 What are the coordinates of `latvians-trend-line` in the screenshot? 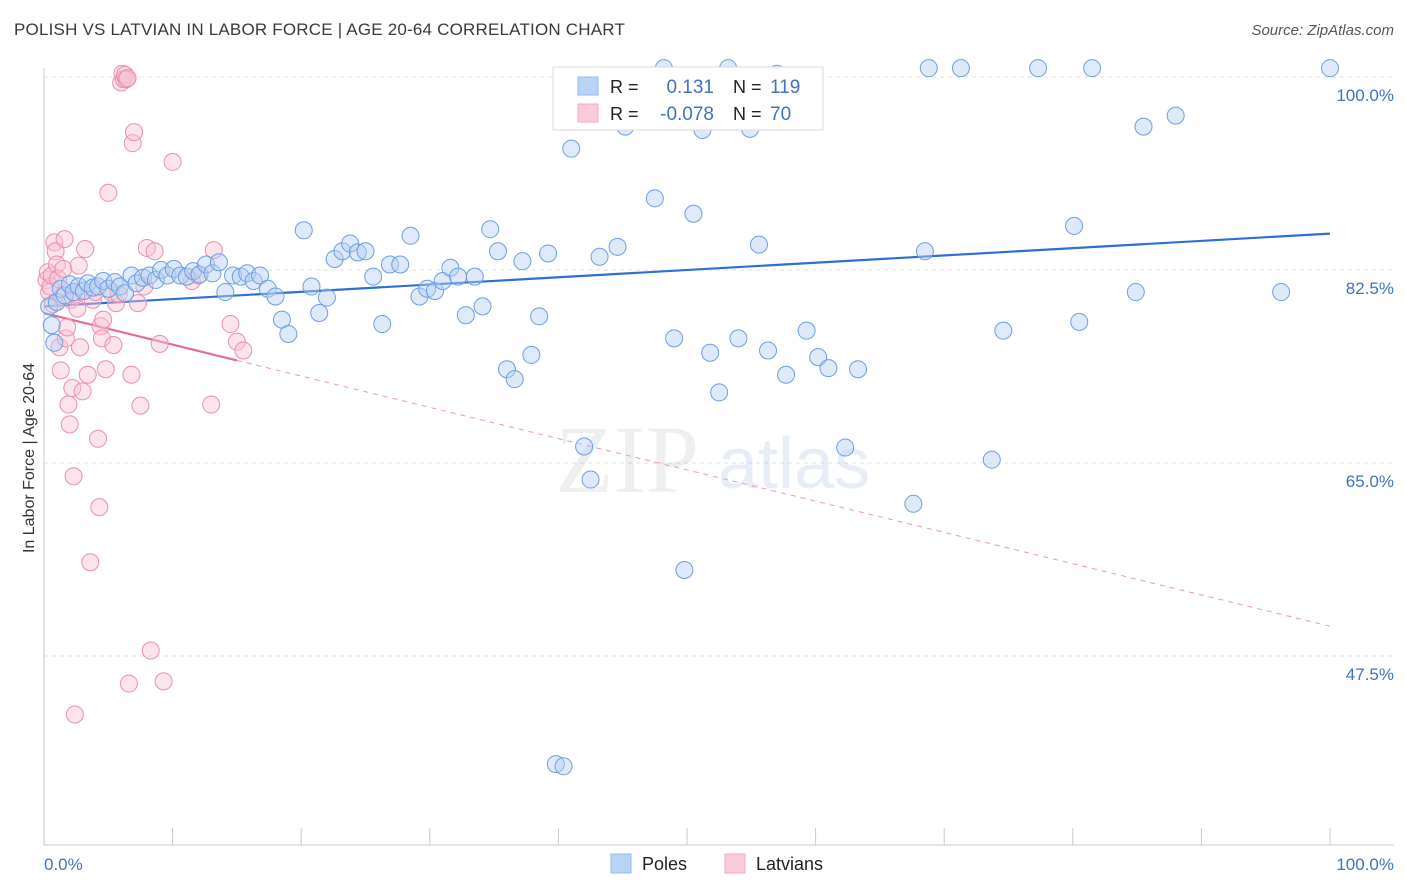 It's located at (140, 336).